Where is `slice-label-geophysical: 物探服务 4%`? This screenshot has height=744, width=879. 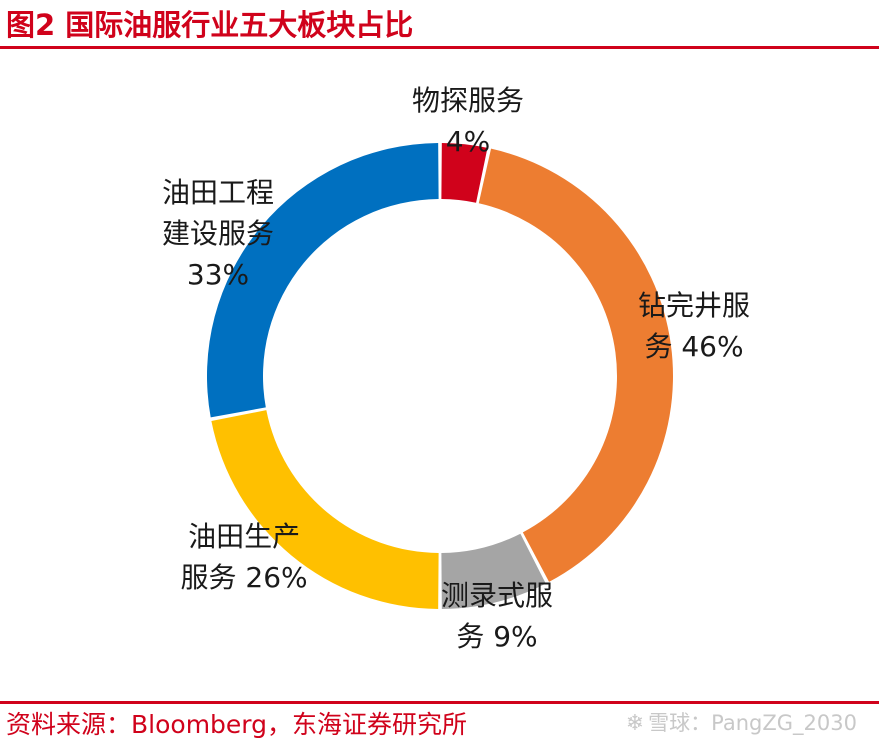
slice-label-geophysical: 物探服务 4% is located at coordinates (468, 121).